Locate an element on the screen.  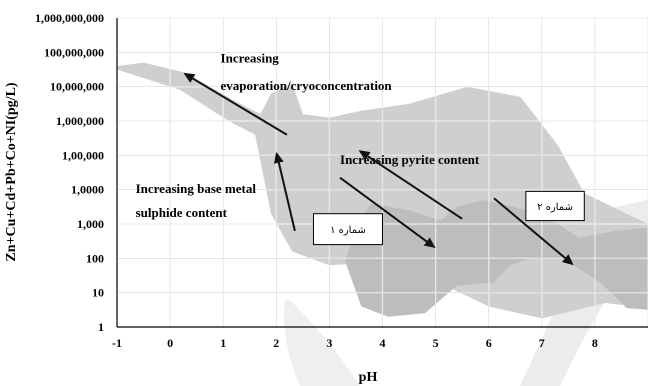
y-tick-label: 10 is located at coordinates (98, 293).